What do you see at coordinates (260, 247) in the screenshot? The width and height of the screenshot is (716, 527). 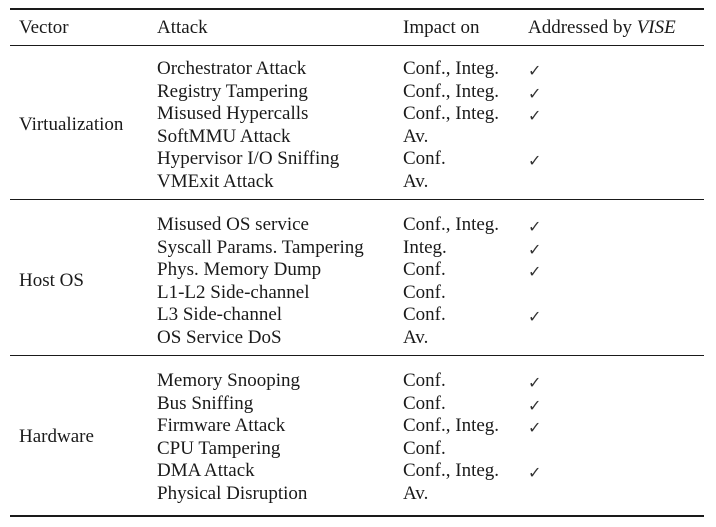 I see `attack-name: Syscall Params. Tampering` at bounding box center [260, 247].